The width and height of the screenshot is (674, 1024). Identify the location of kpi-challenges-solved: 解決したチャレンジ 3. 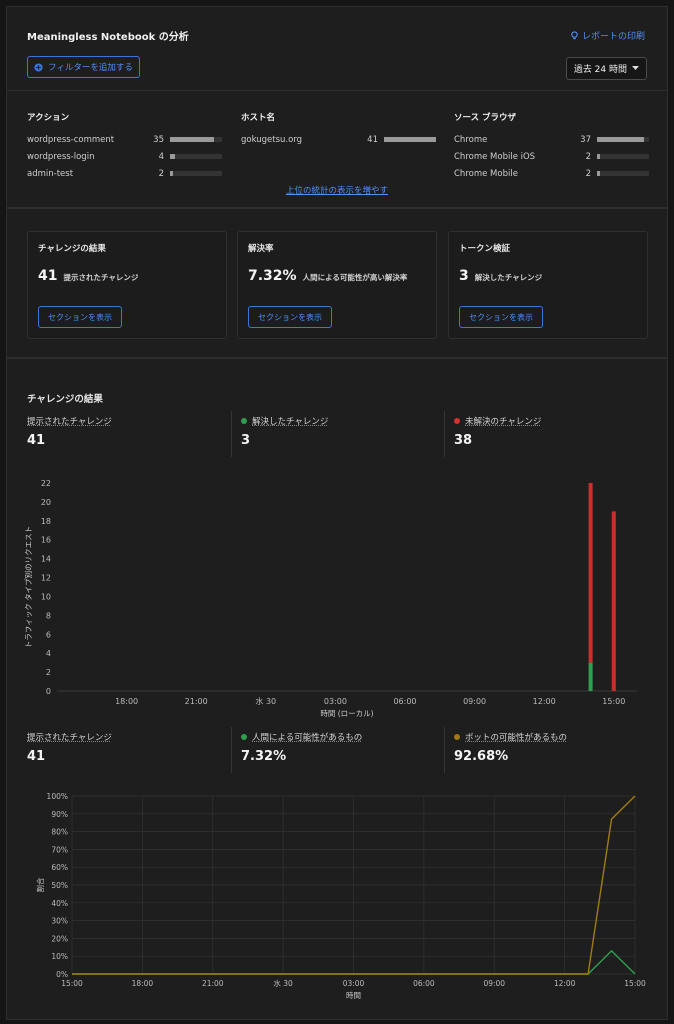
(284, 435).